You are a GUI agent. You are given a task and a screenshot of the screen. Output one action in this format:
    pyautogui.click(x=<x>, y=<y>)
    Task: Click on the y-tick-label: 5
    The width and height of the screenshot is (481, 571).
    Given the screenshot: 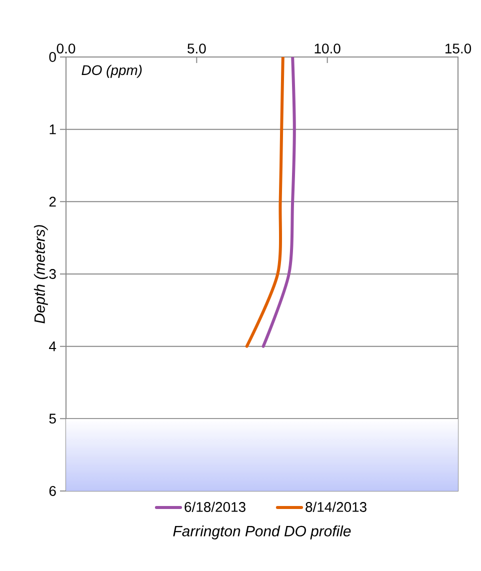 What is the action you would take?
    pyautogui.click(x=52, y=419)
    